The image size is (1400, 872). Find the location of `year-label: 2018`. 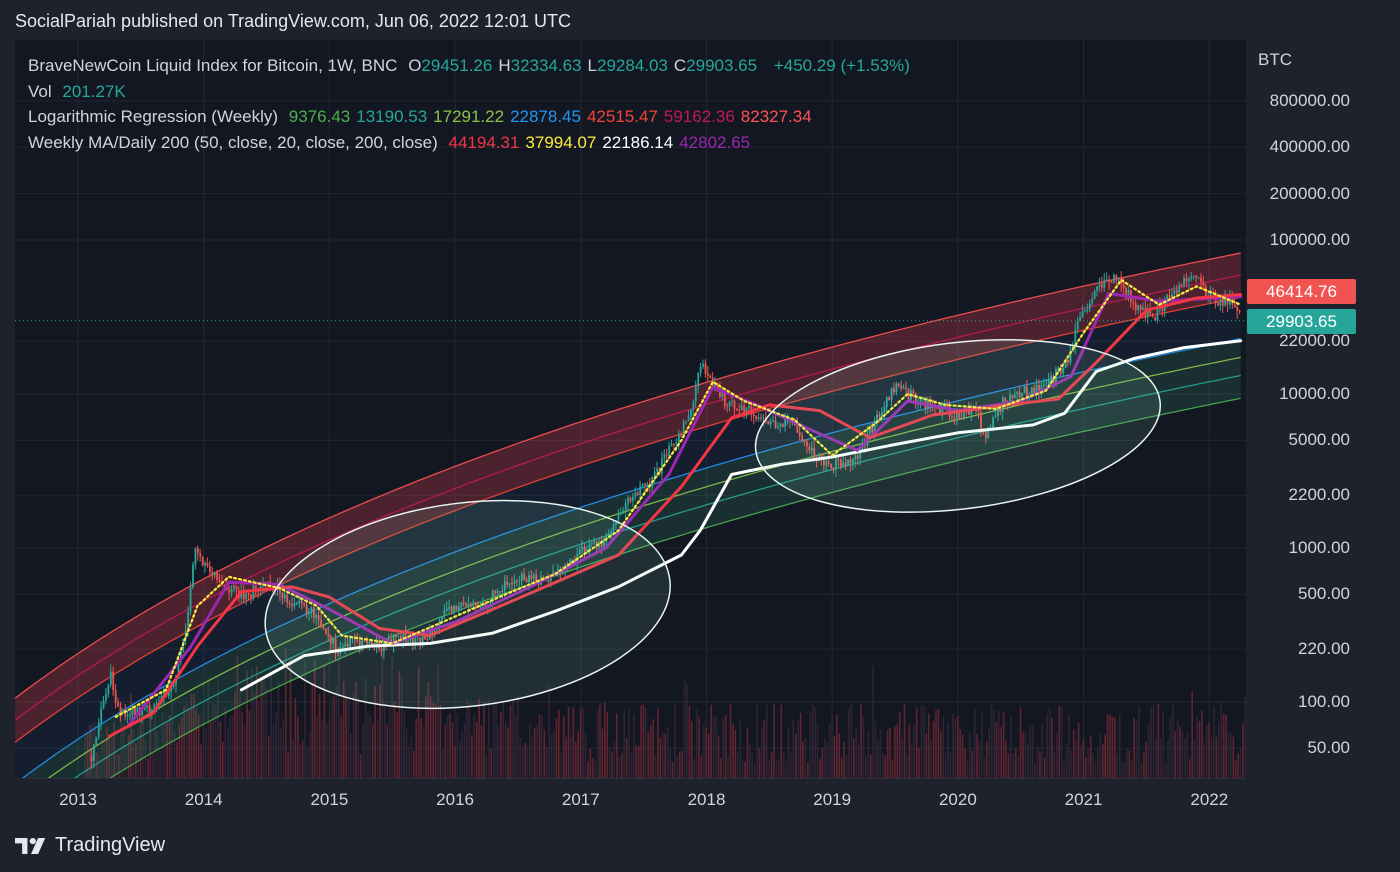

year-label: 2018 is located at coordinates (706, 799).